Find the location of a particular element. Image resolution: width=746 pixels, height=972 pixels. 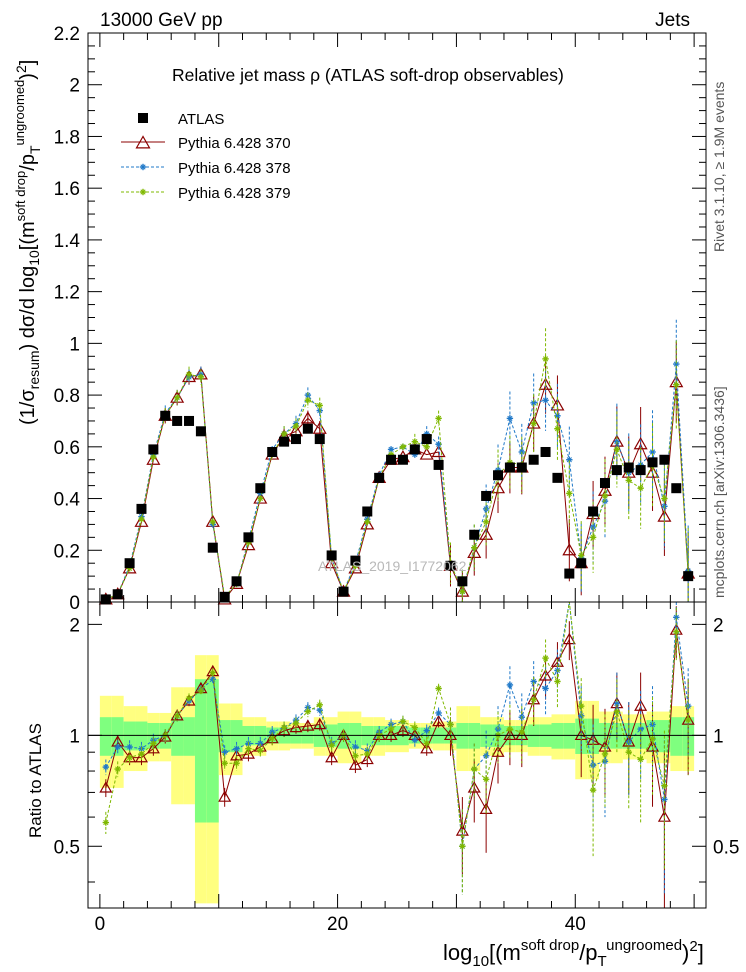

legend-label: Pythia 6.428 378 is located at coordinates (234, 168).